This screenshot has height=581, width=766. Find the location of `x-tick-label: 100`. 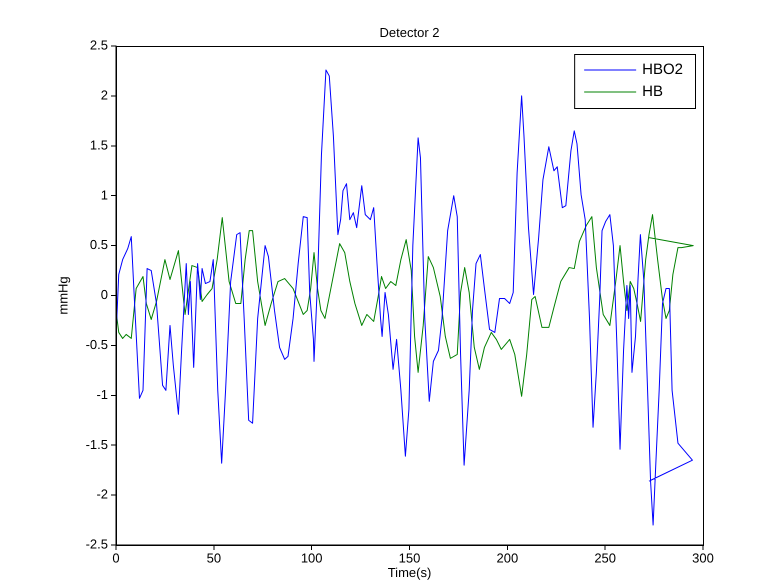

x-tick-label: 100 is located at coordinates (311, 558).